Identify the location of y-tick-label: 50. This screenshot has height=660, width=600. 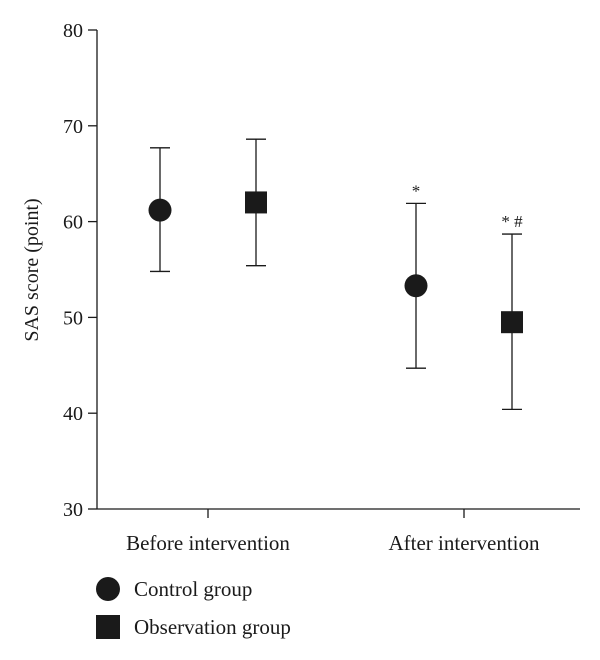
(73, 318).